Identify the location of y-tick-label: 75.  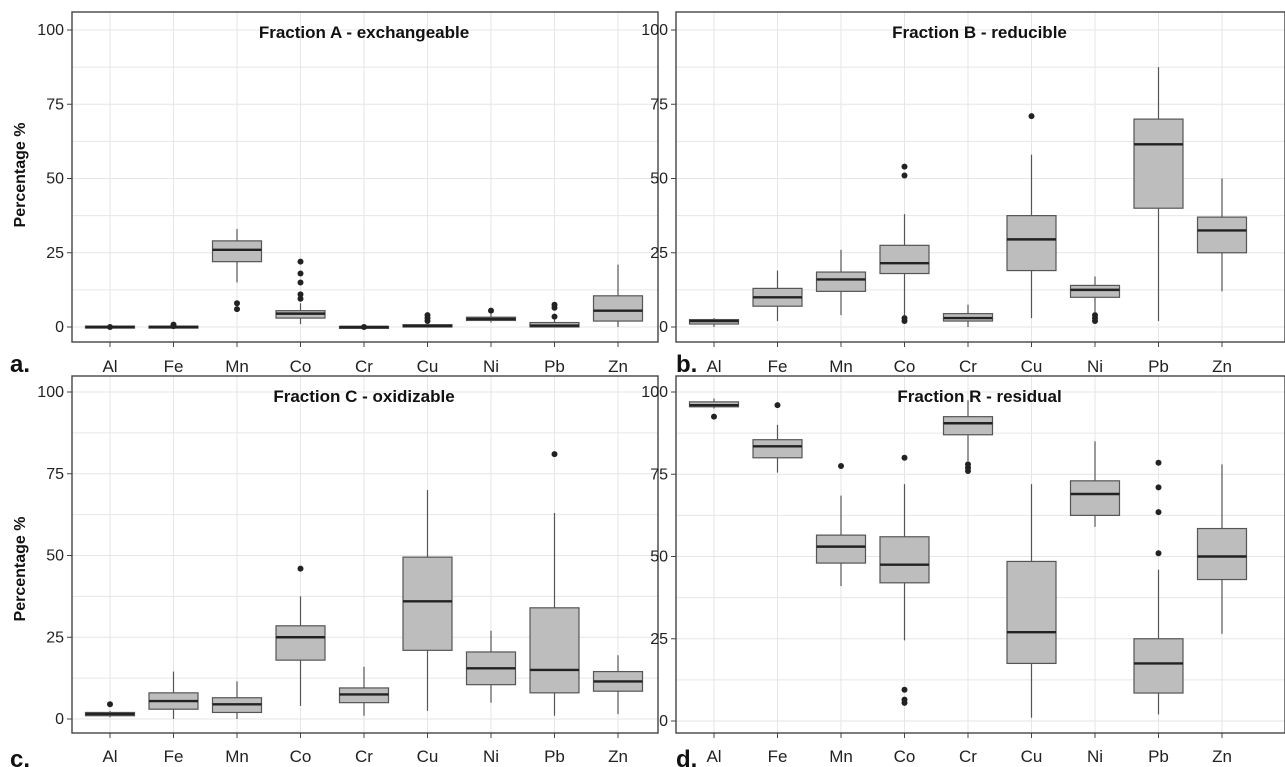
(55, 104).